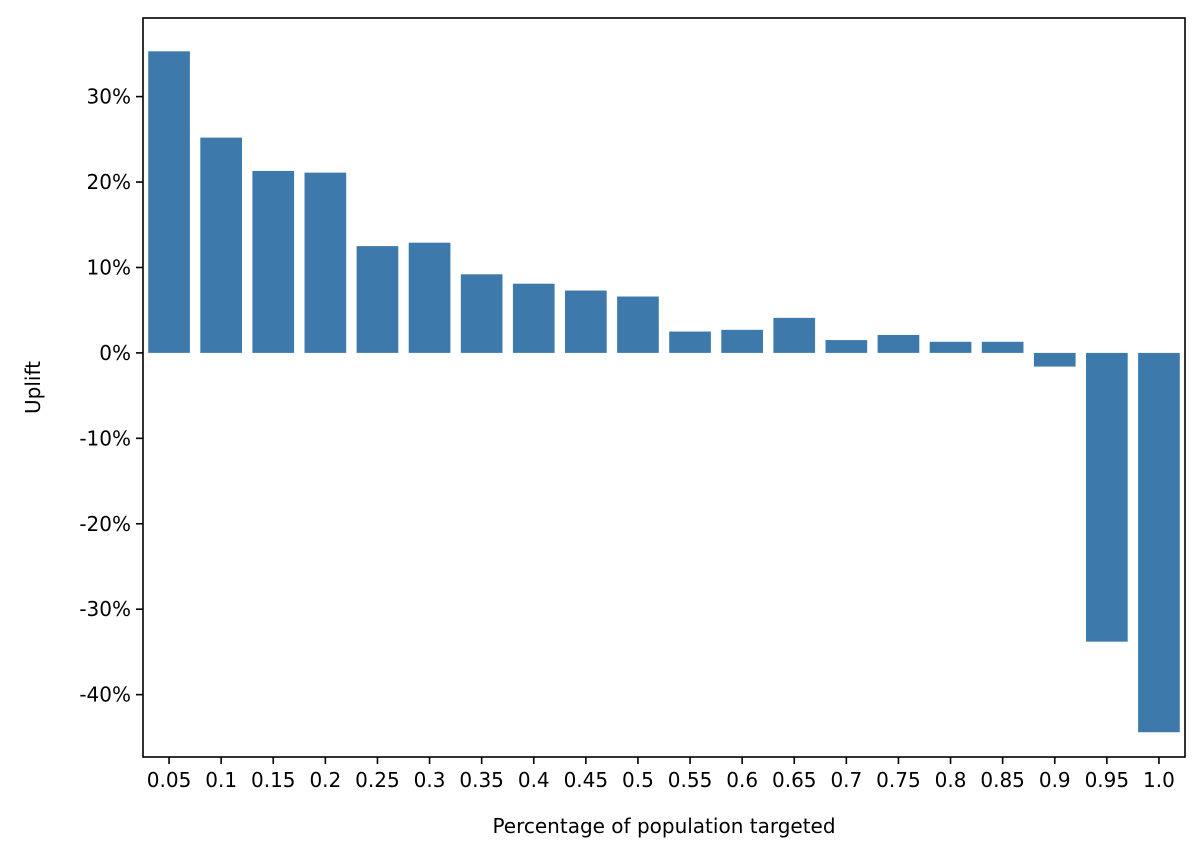 This screenshot has width=1204, height=858. What do you see at coordinates (690, 780) in the screenshot?
I see `x-tick-label: 0.55` at bounding box center [690, 780].